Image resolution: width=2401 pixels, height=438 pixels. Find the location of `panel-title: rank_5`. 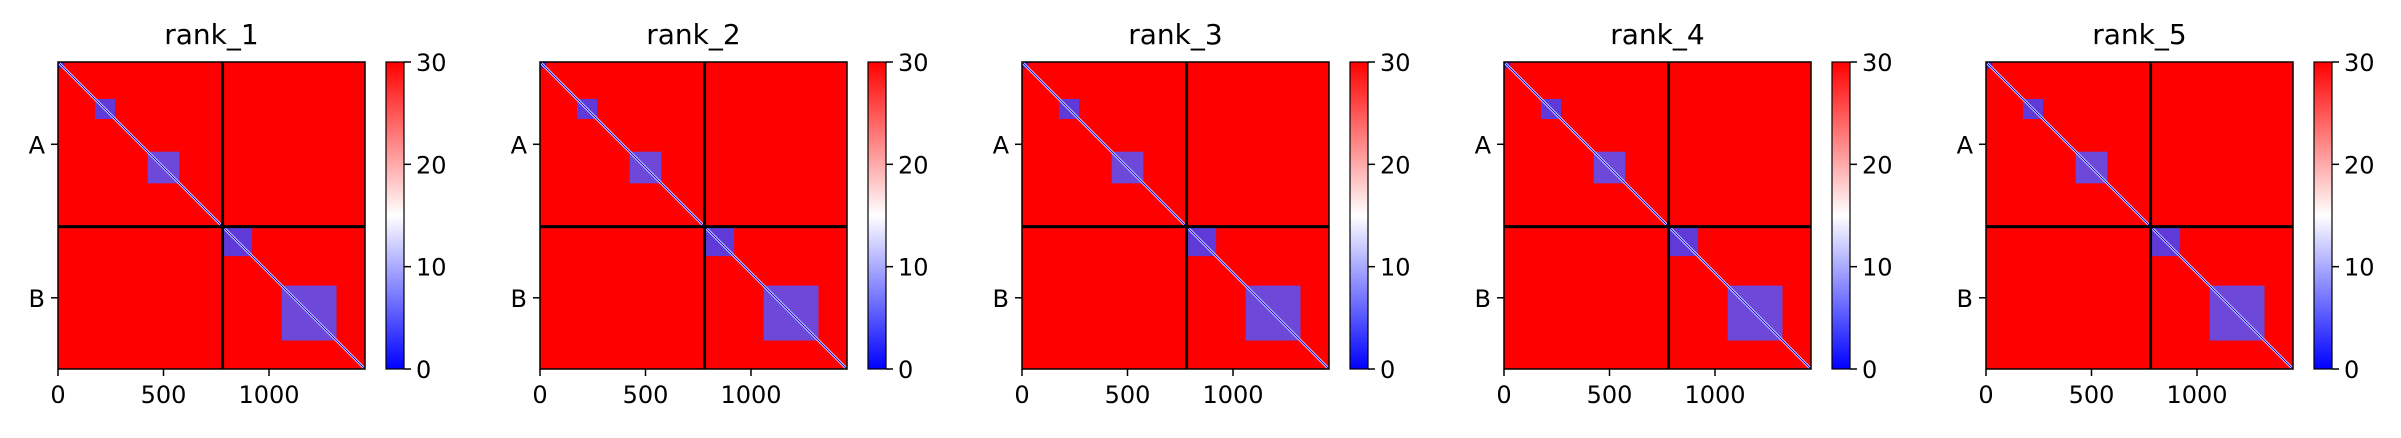

panel-title: rank_5 is located at coordinates (2139, 34).